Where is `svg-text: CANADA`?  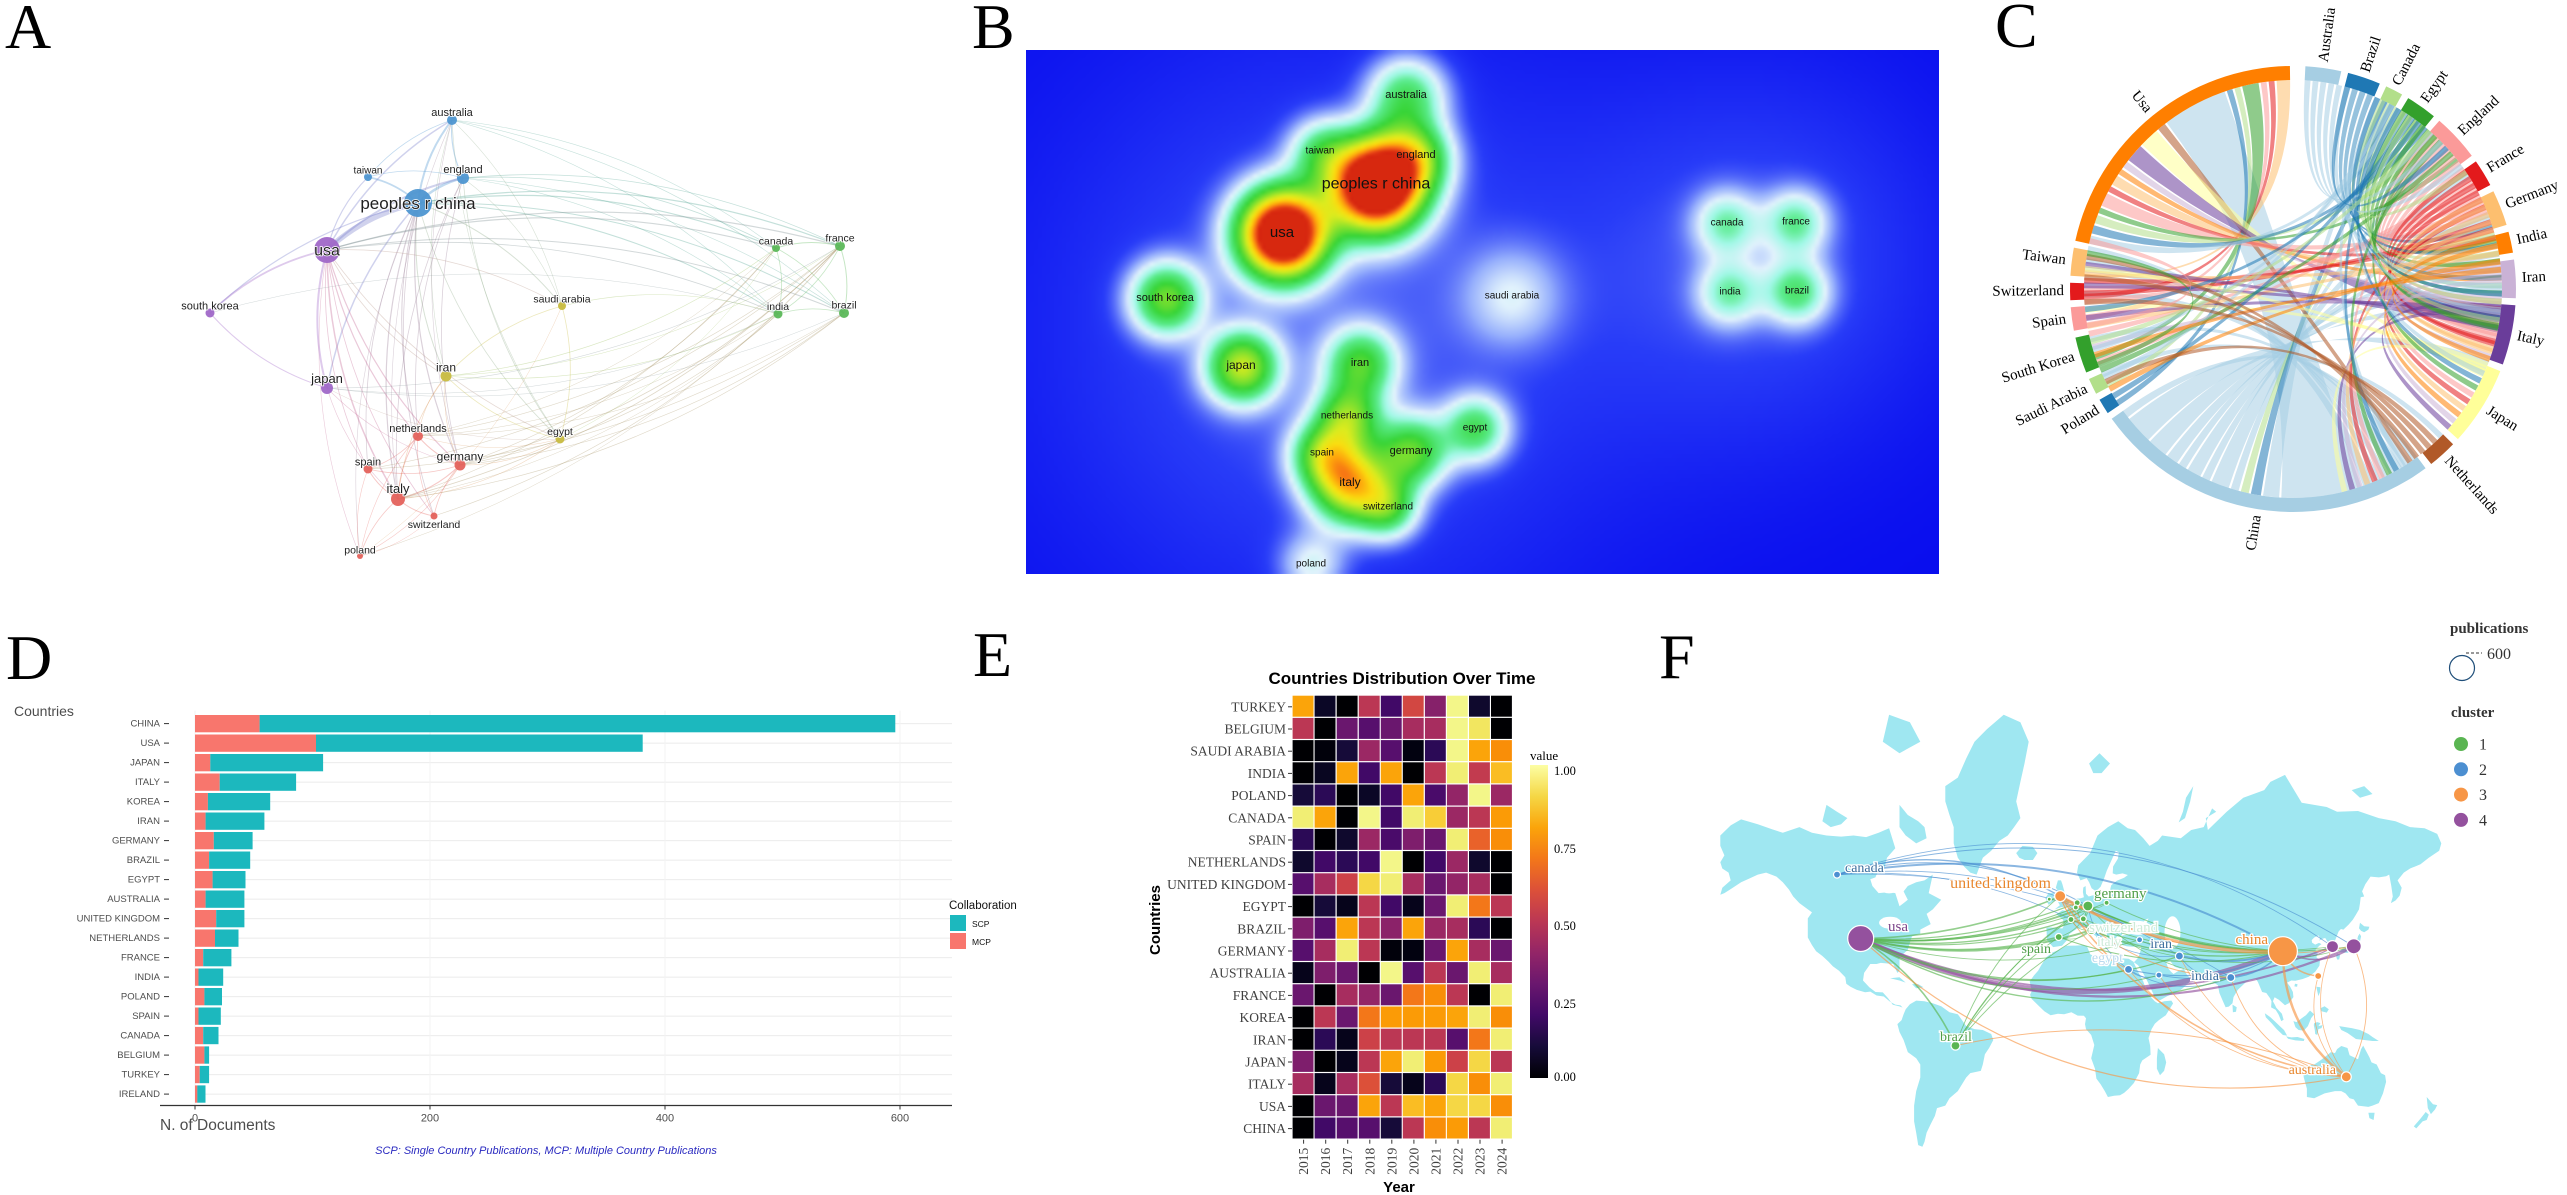 svg-text: CANADA is located at coordinates (140, 1036).